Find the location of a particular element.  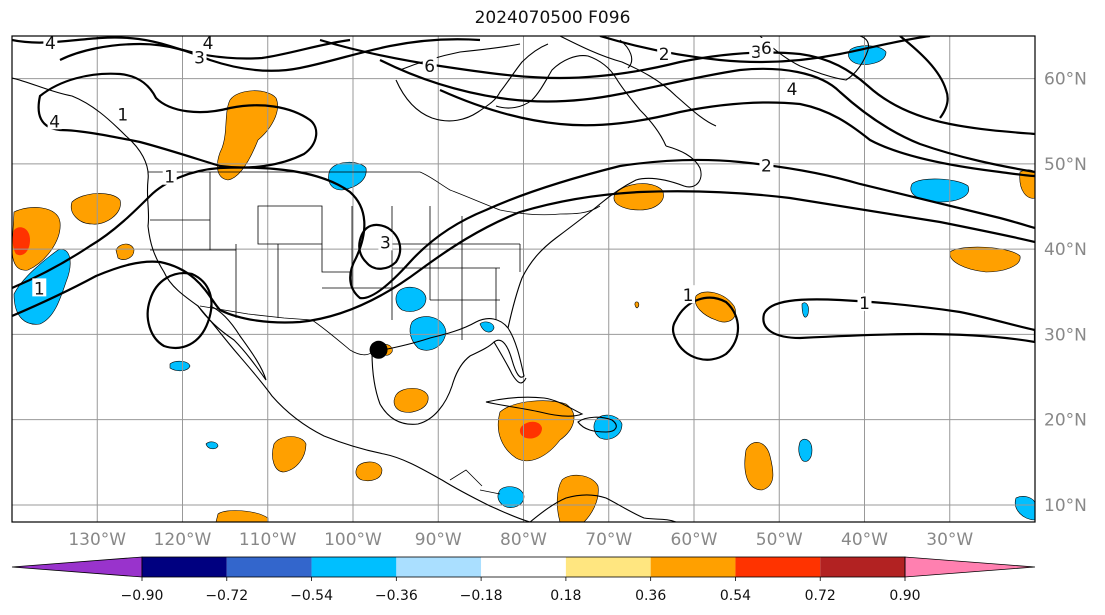

plot-title: 2024070500 F096 is located at coordinates (552, 18).